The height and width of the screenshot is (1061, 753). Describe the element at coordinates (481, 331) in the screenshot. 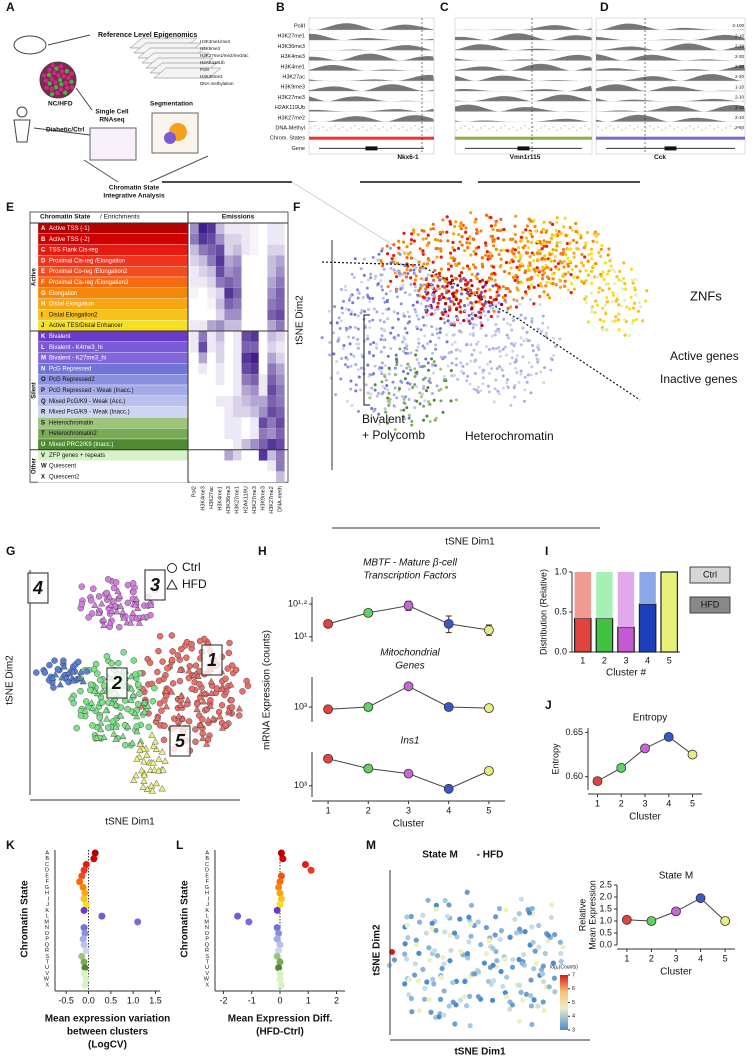

I see `divider` at that location.